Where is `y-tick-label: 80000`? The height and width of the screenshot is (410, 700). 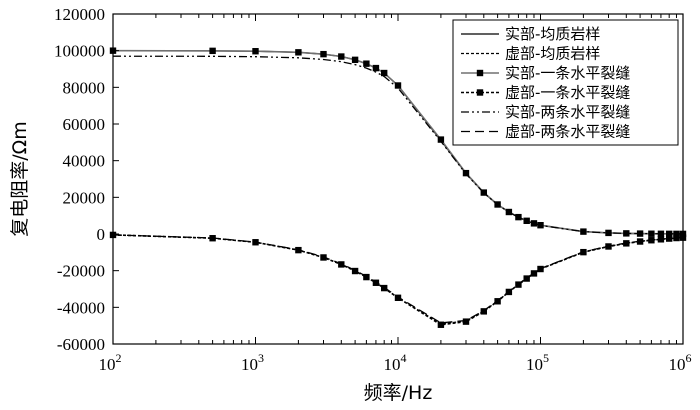 y-tick-label: 80000 is located at coordinates (84, 87).